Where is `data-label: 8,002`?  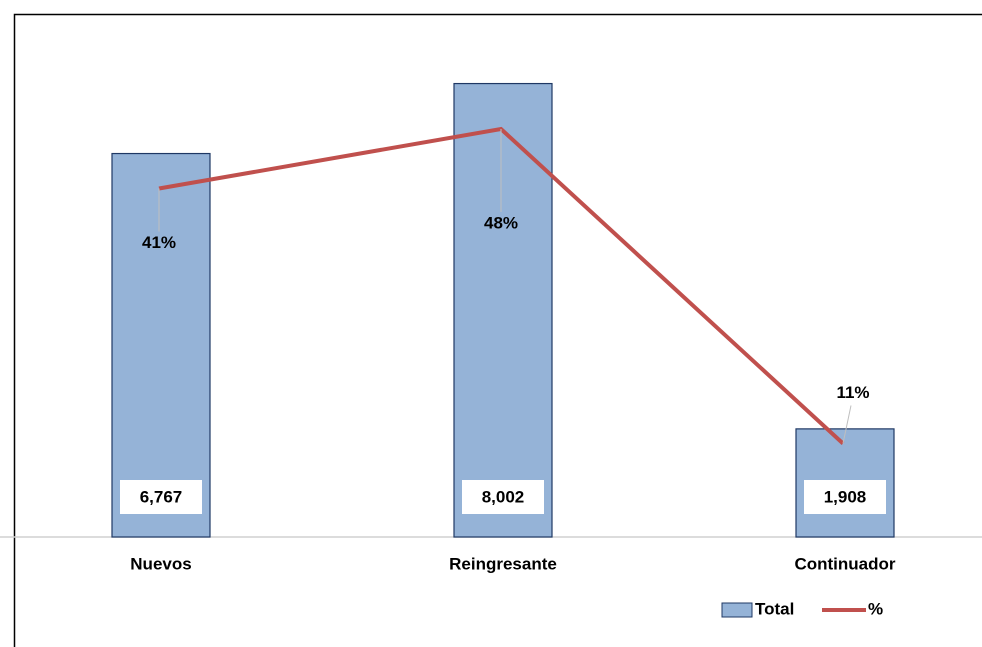
data-label: 8,002 is located at coordinates (503, 496).